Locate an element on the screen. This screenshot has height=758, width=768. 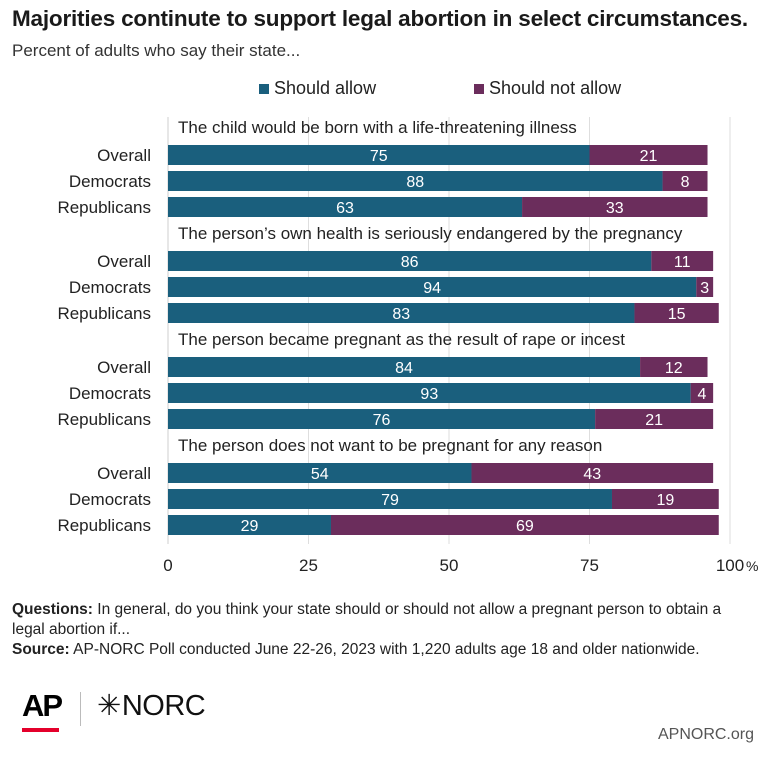
data-label-should-allow: 83 is located at coordinates (401, 314).